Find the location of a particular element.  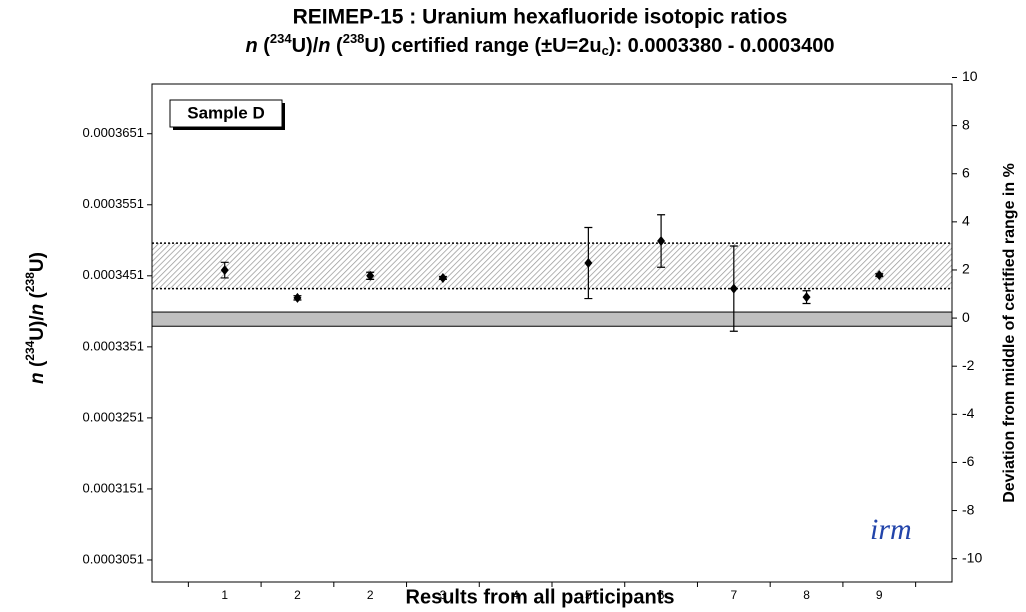

y-tick-label: 0.0003151 is located at coordinates (113, 487).